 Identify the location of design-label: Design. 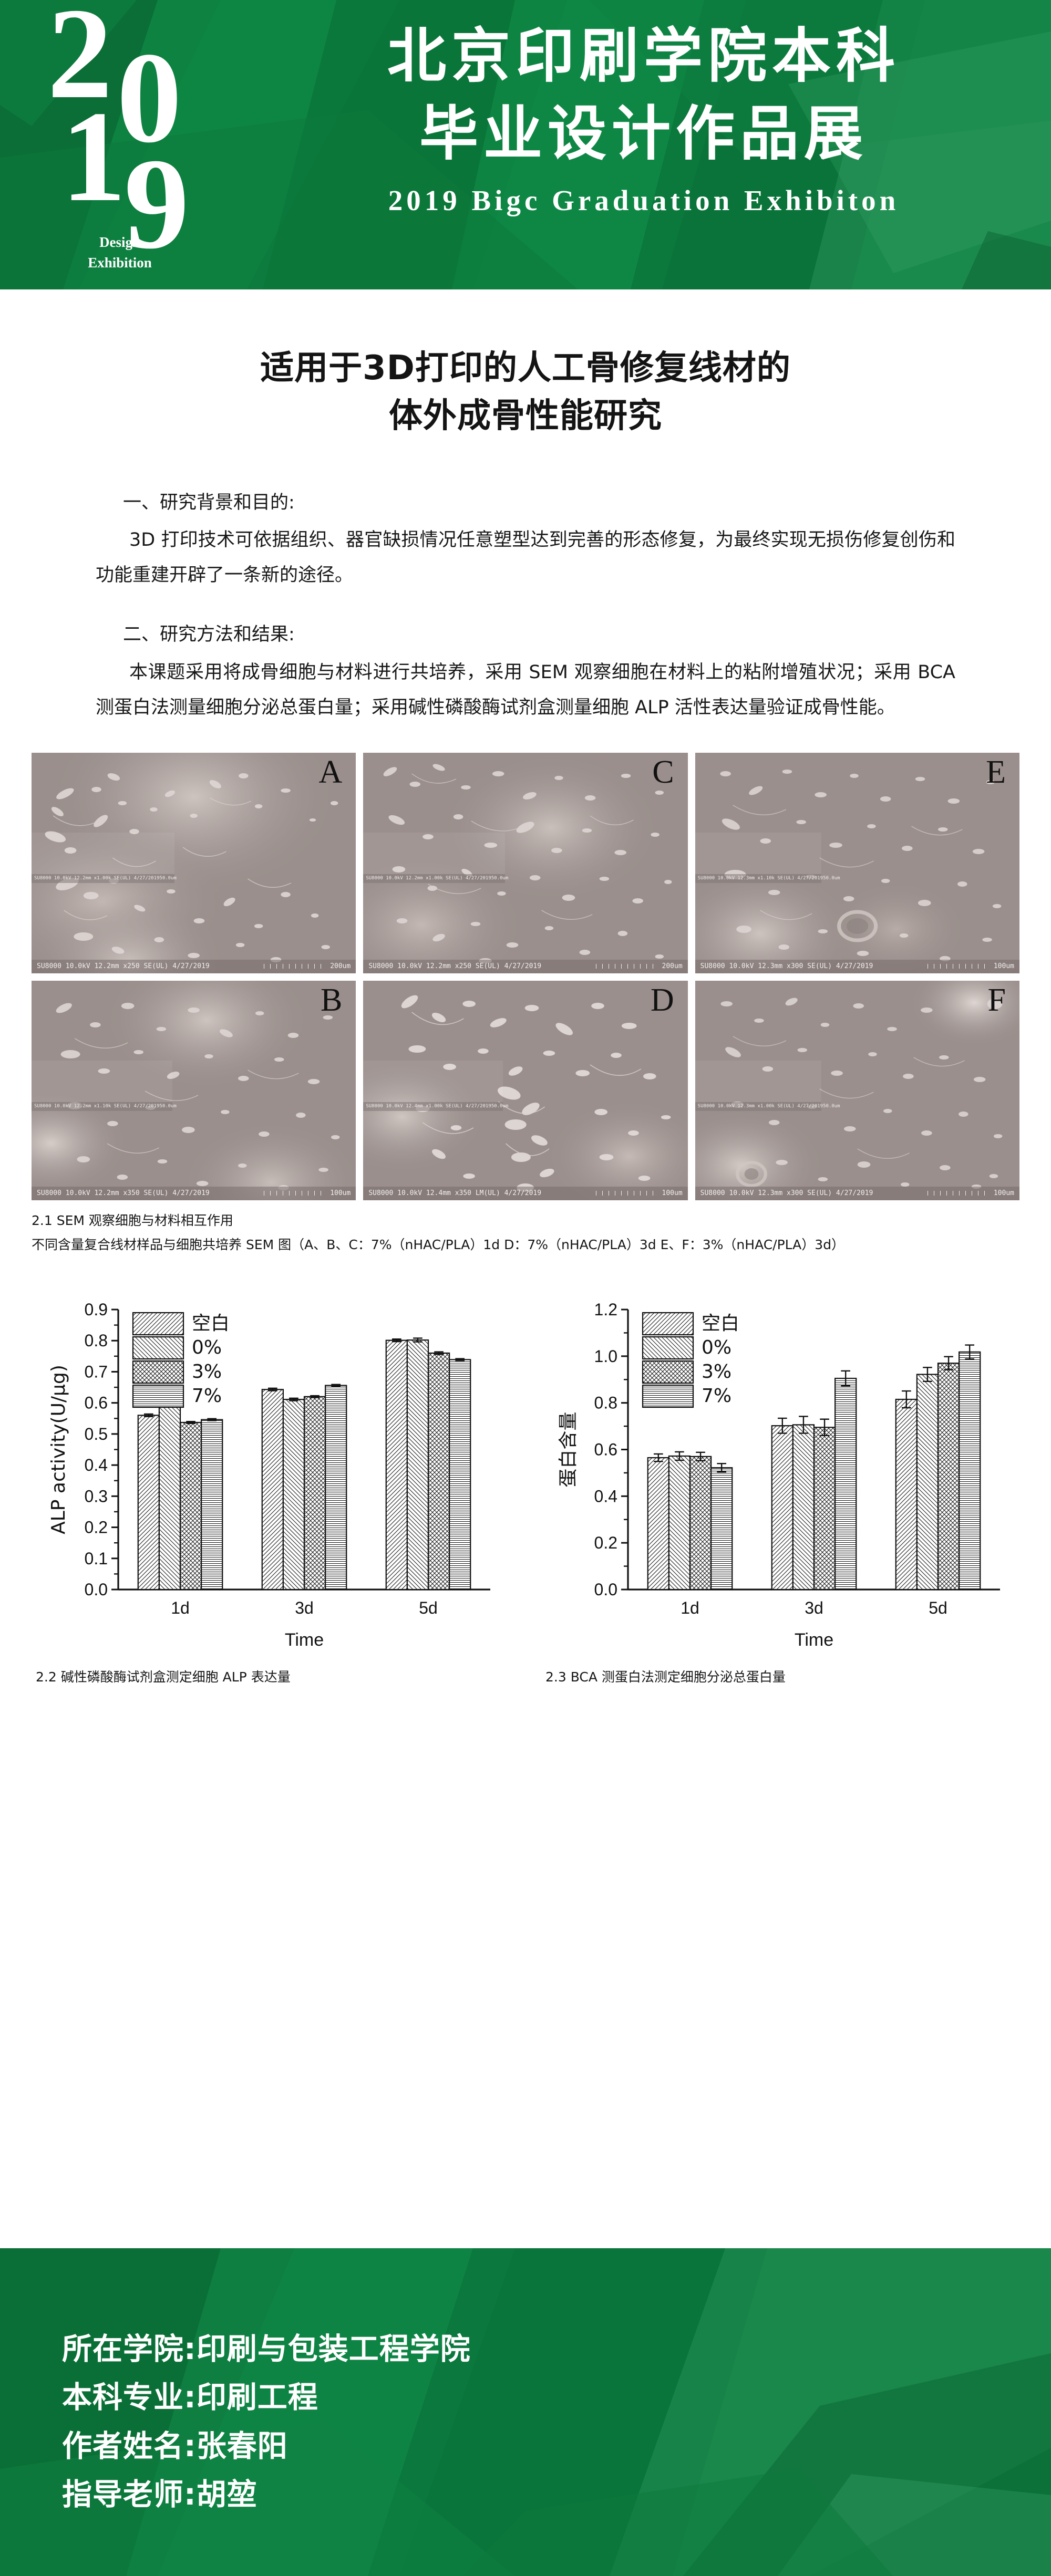
(119, 242).